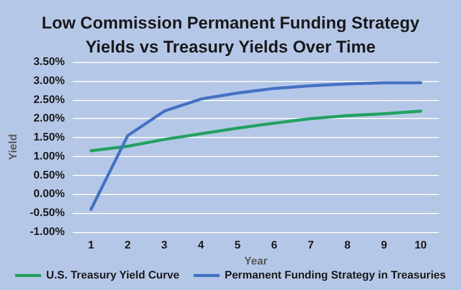  I want to click on x-tick-label: 2, so click(127, 246).